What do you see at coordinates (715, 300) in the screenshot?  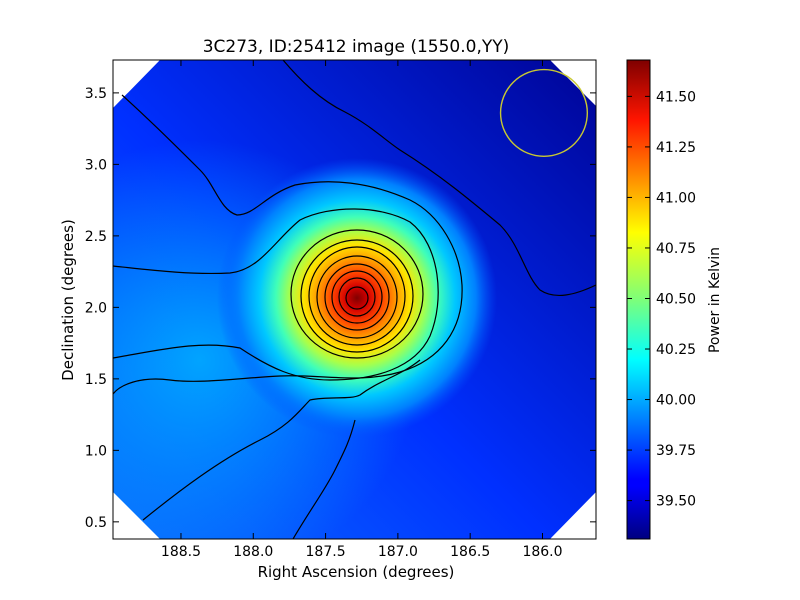 I see `colorbar-label: Power in Kelvin` at bounding box center [715, 300].